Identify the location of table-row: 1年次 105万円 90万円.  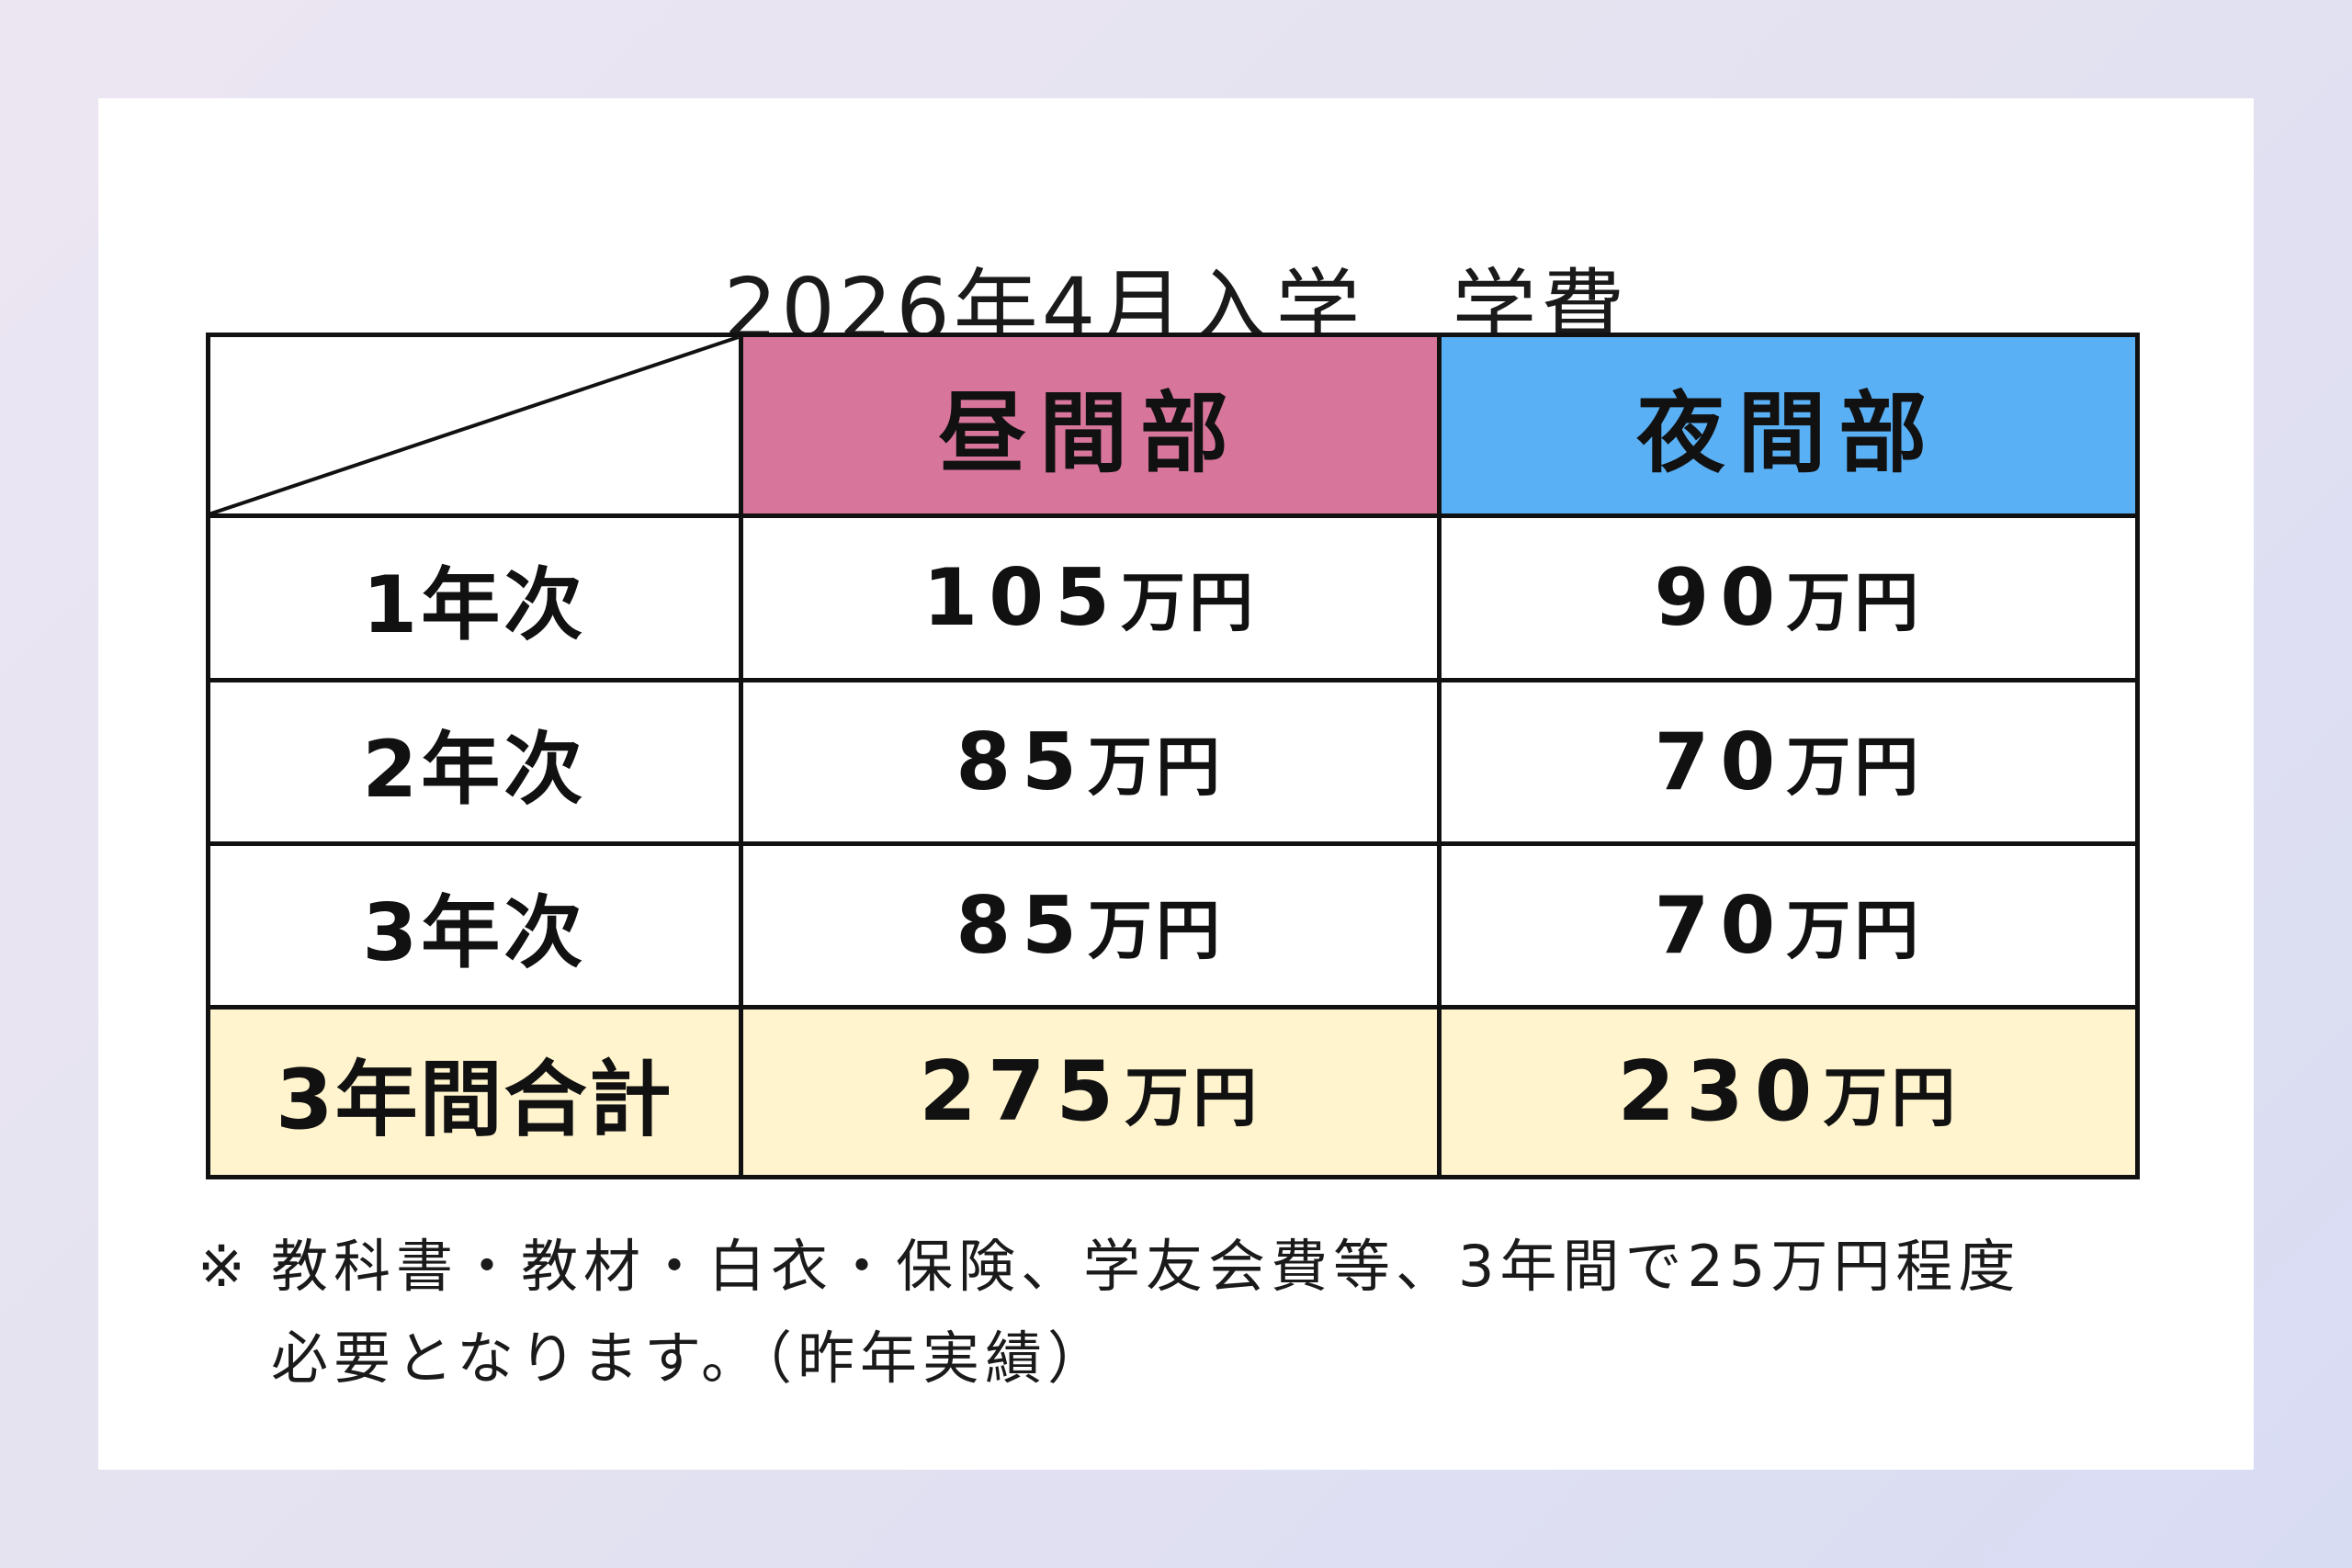
(1173, 598).